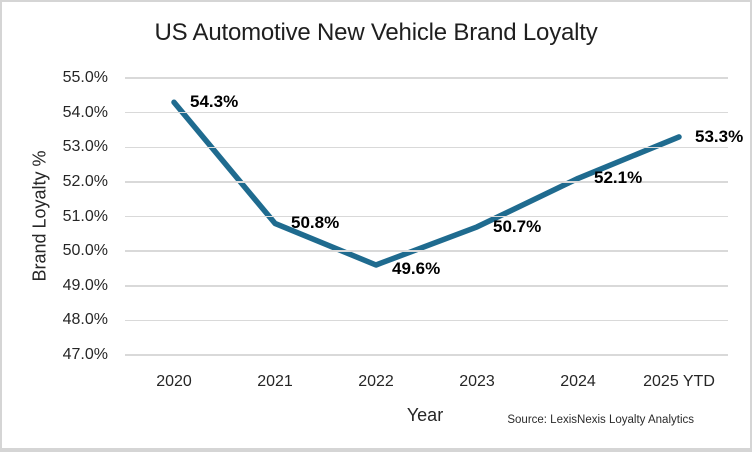 The height and width of the screenshot is (452, 752). I want to click on data-point-label: 49.6%, so click(416, 268).